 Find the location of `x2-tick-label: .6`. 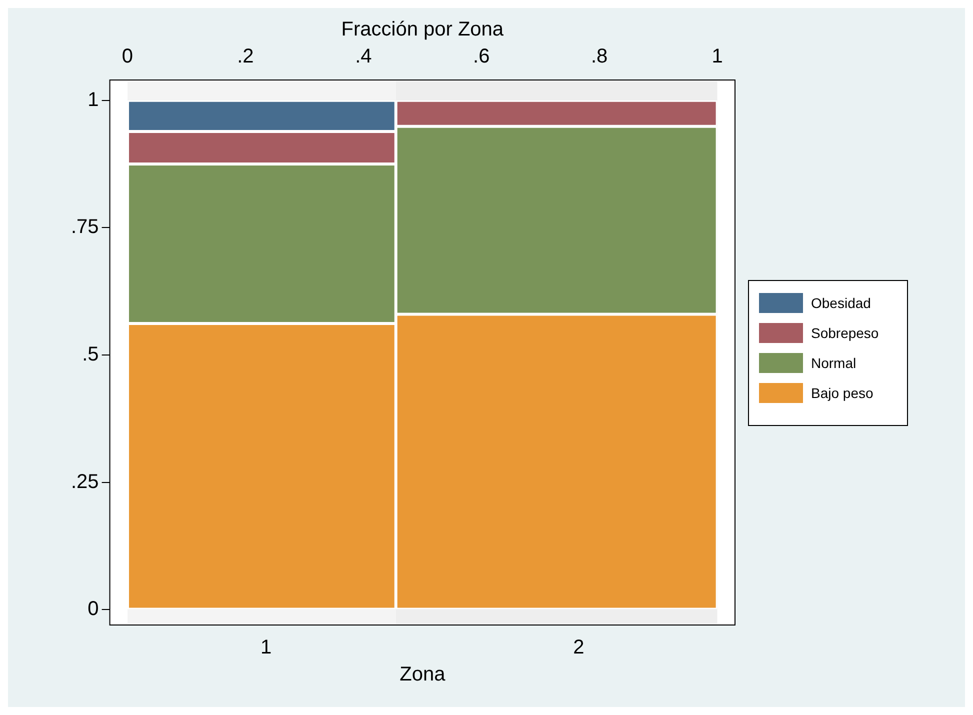

x2-tick-label: .6 is located at coordinates (481, 57).